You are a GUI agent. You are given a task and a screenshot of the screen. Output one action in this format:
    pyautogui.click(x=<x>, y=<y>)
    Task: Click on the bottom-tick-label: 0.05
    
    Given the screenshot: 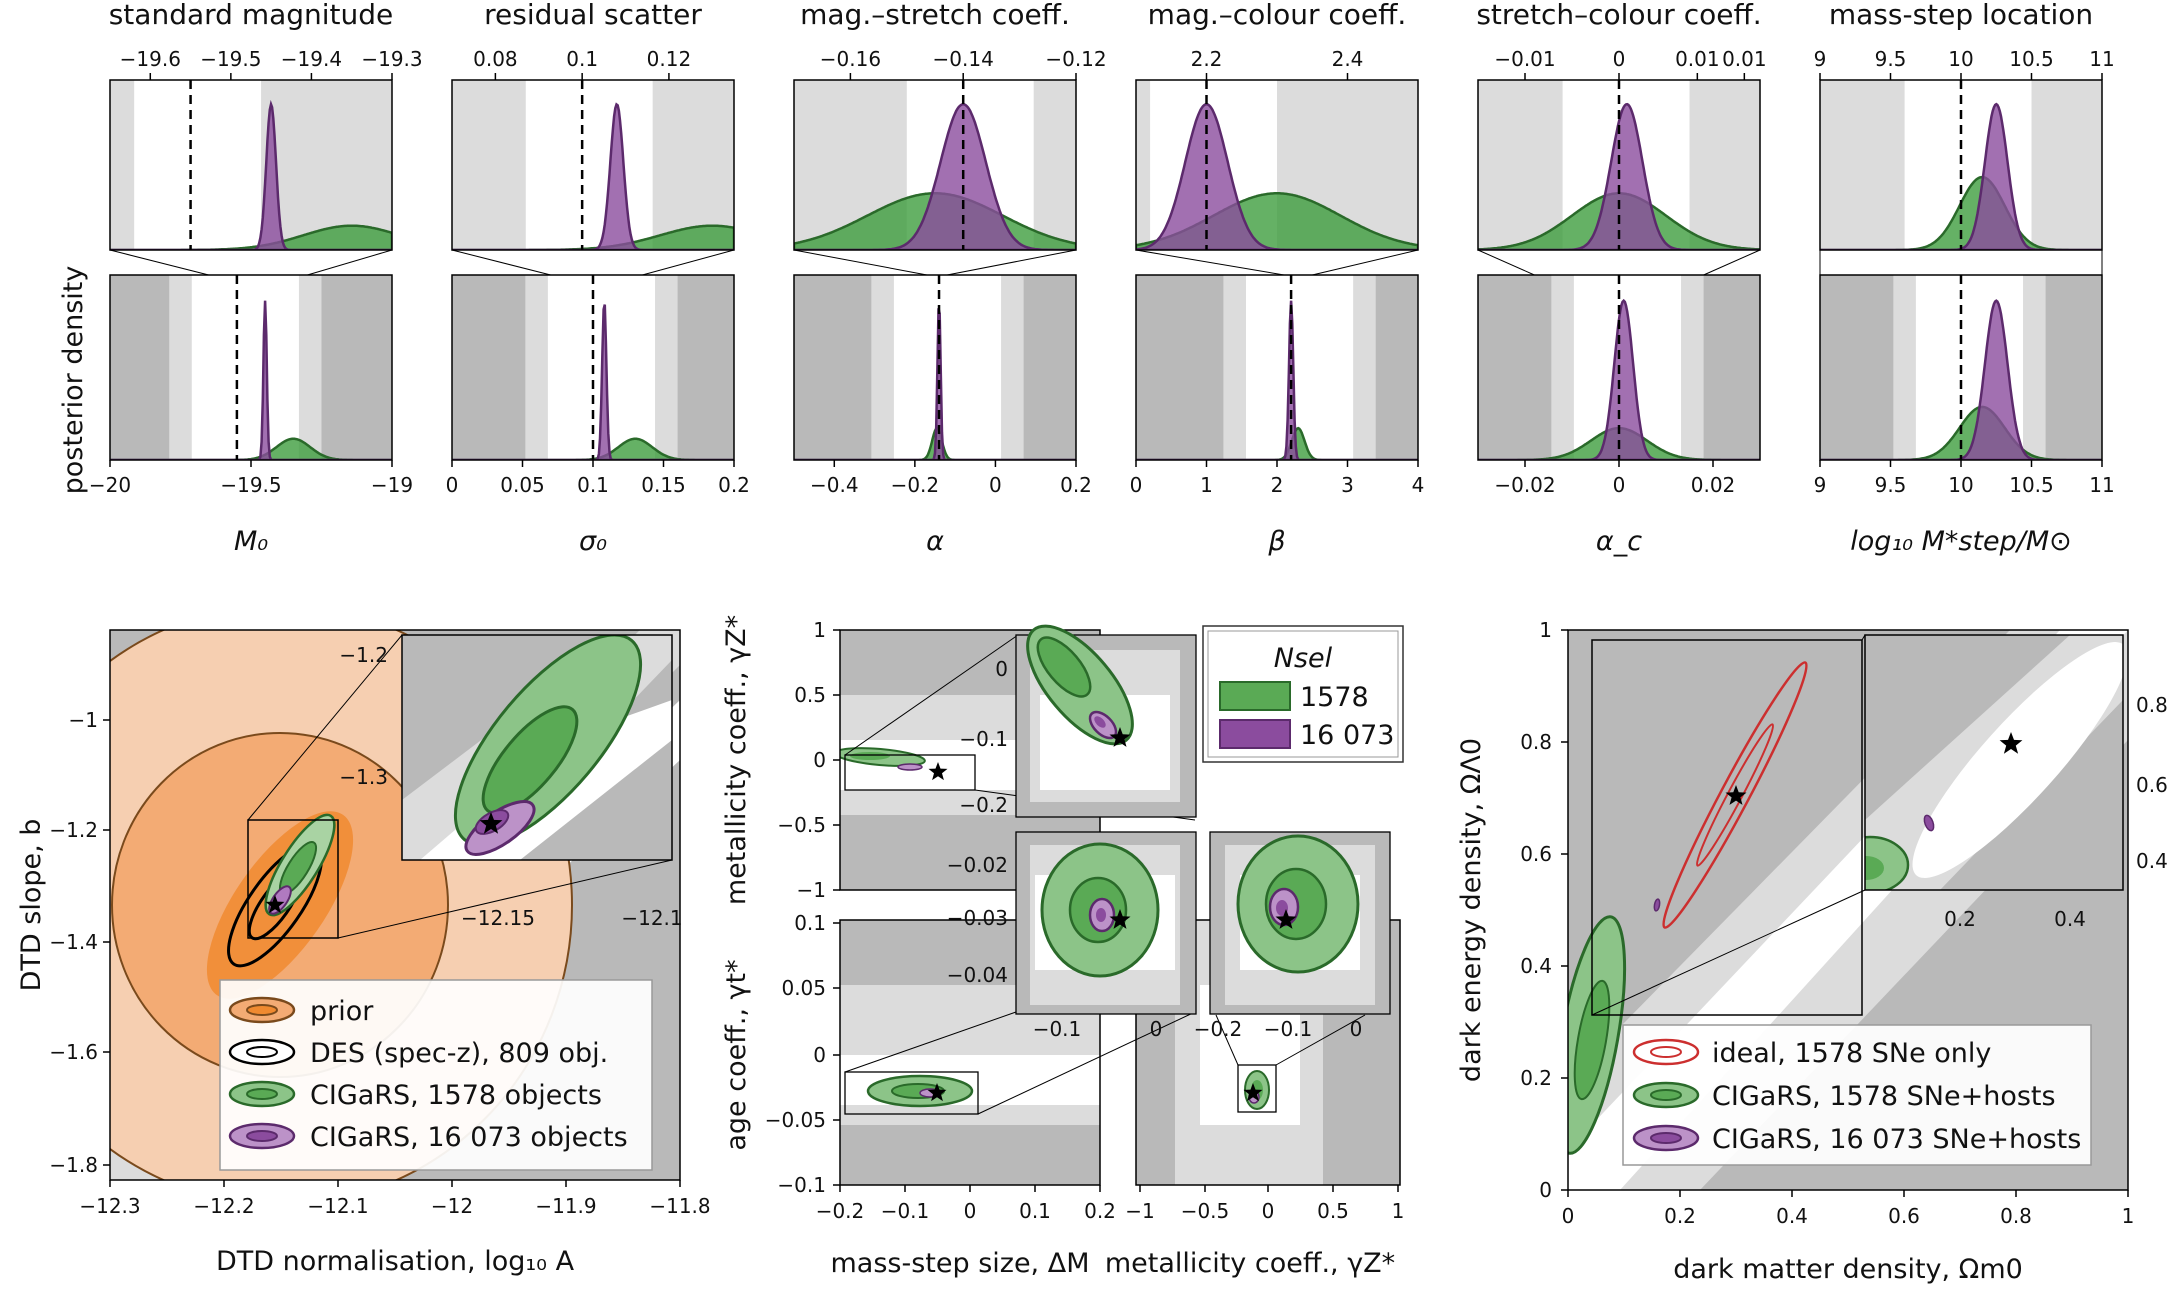 What is the action you would take?
    pyautogui.click(x=522, y=485)
    